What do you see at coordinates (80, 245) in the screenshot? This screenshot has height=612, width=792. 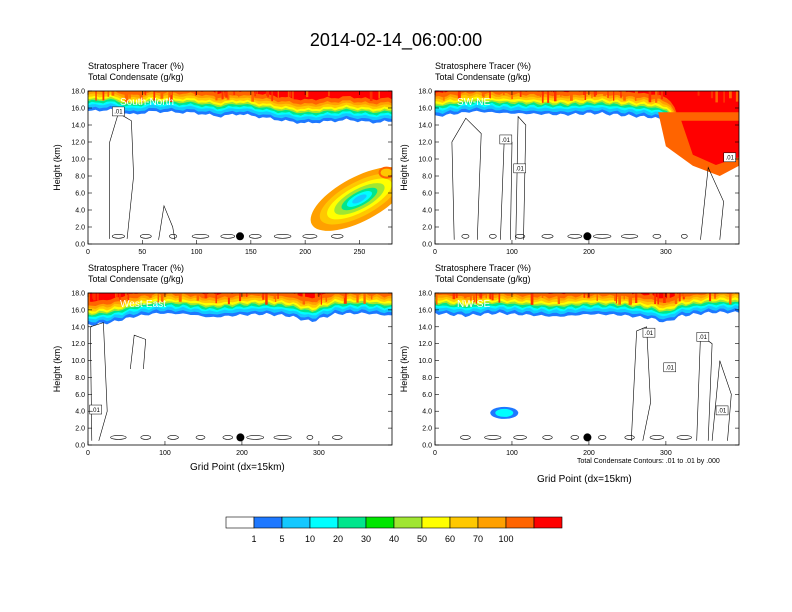 I see `y-tick-label: 0.0` at bounding box center [80, 245].